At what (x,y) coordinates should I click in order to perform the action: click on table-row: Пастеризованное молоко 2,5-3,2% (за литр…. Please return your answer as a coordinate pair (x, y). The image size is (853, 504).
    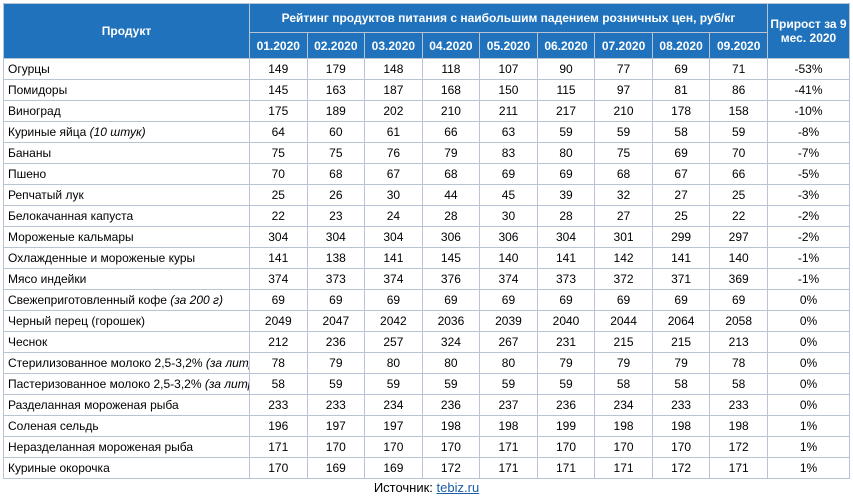
    Looking at the image, I should click on (426, 384).